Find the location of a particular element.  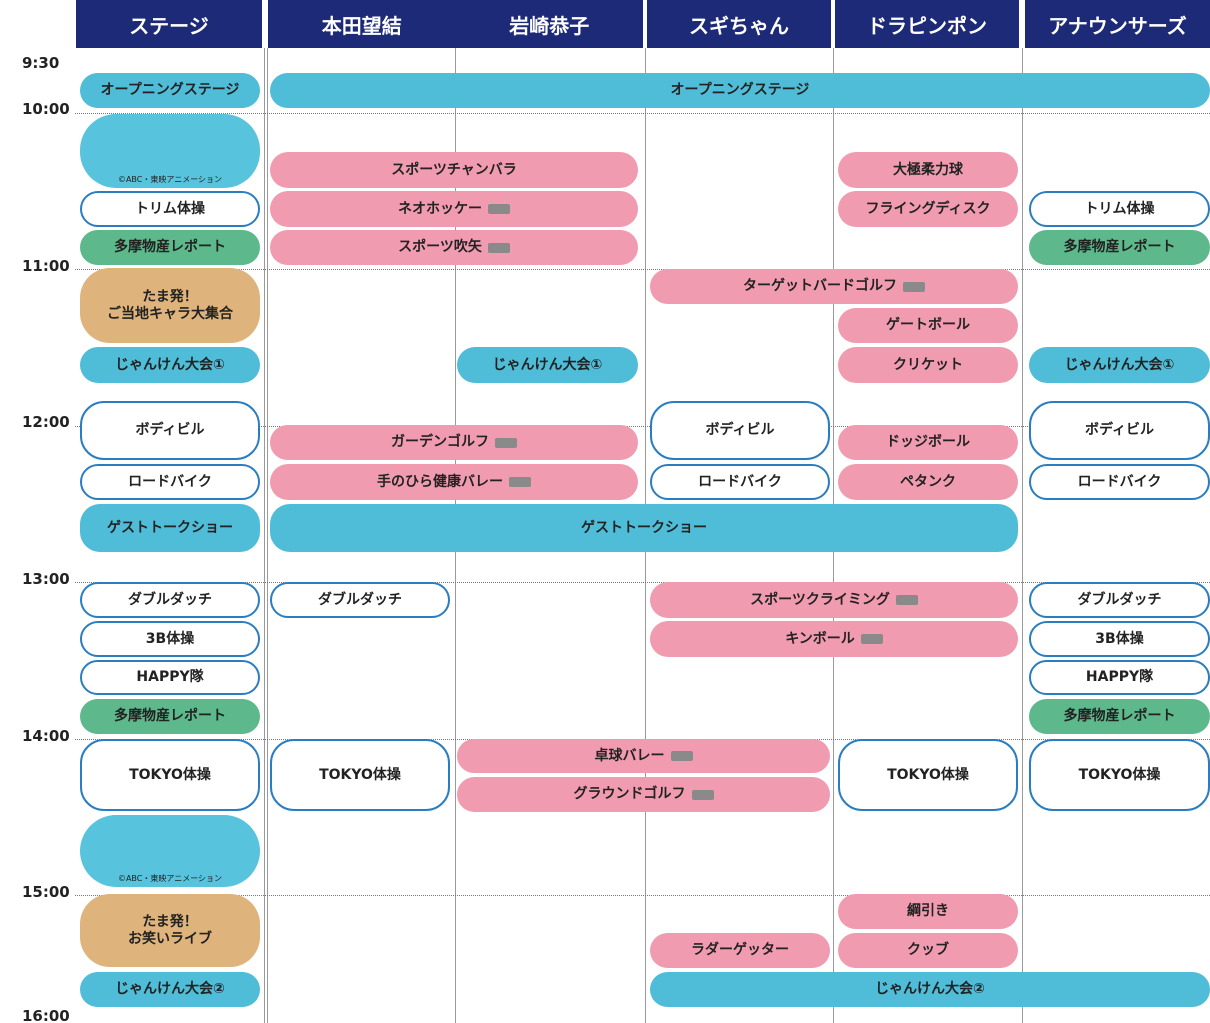

event: キンボール is located at coordinates (834, 639).